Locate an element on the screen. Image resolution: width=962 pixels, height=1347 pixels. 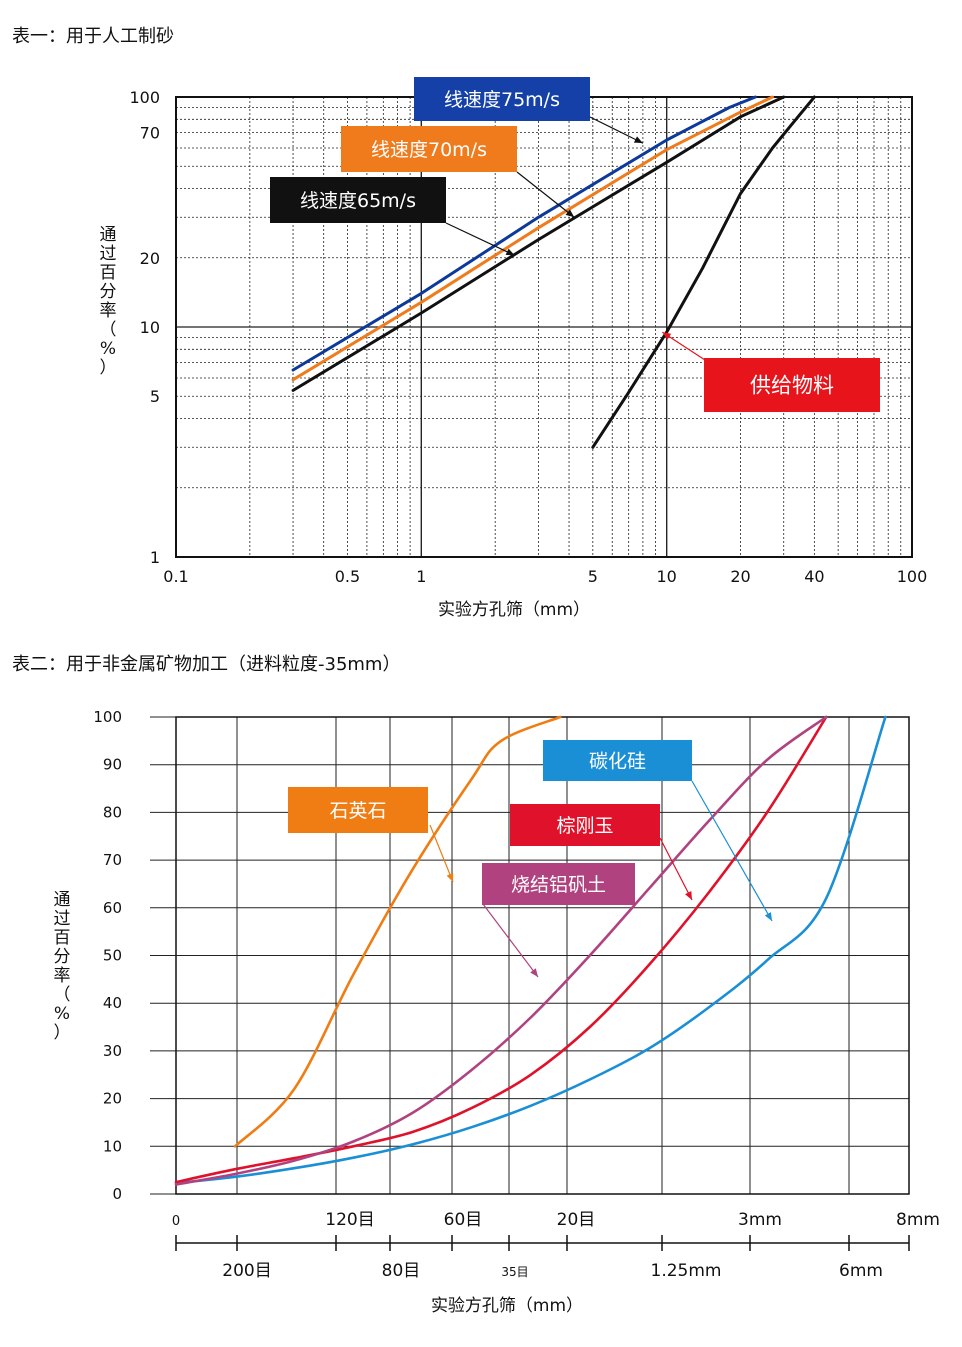
chart1-label-feed-text: 供给物料 is located at coordinates (792, 386).